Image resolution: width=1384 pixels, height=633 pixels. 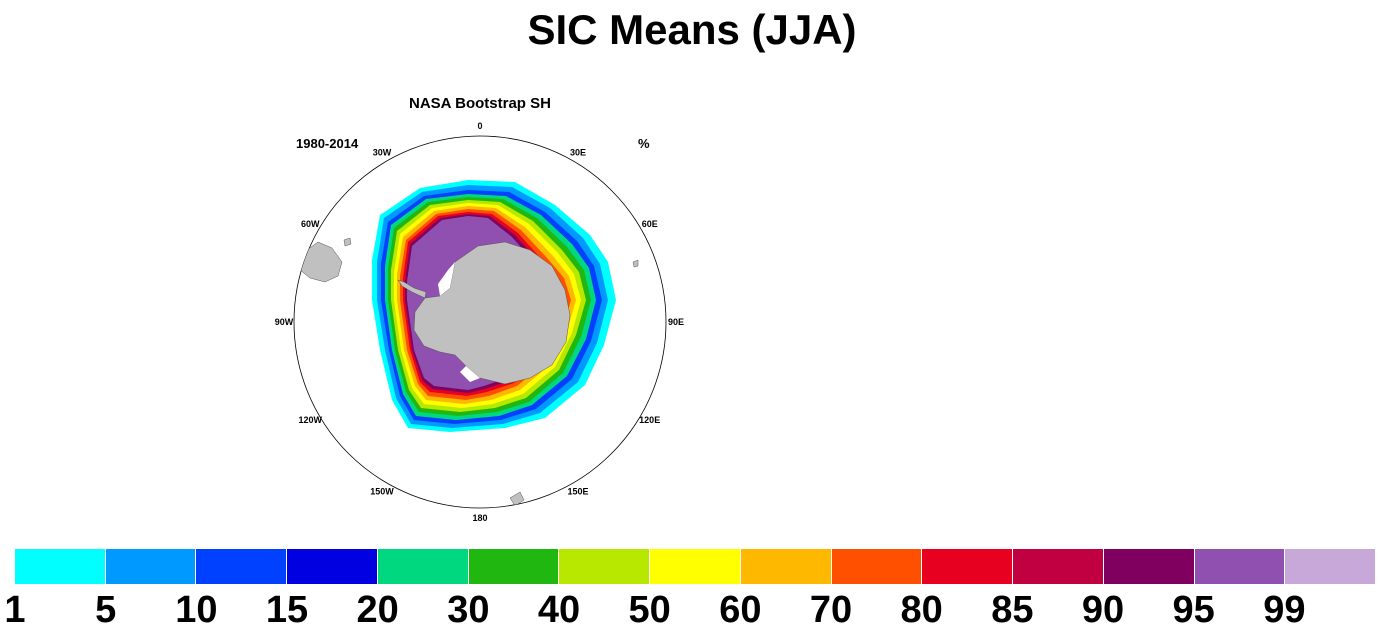 I want to click on colorbar-label: 15, so click(x=287, y=610).